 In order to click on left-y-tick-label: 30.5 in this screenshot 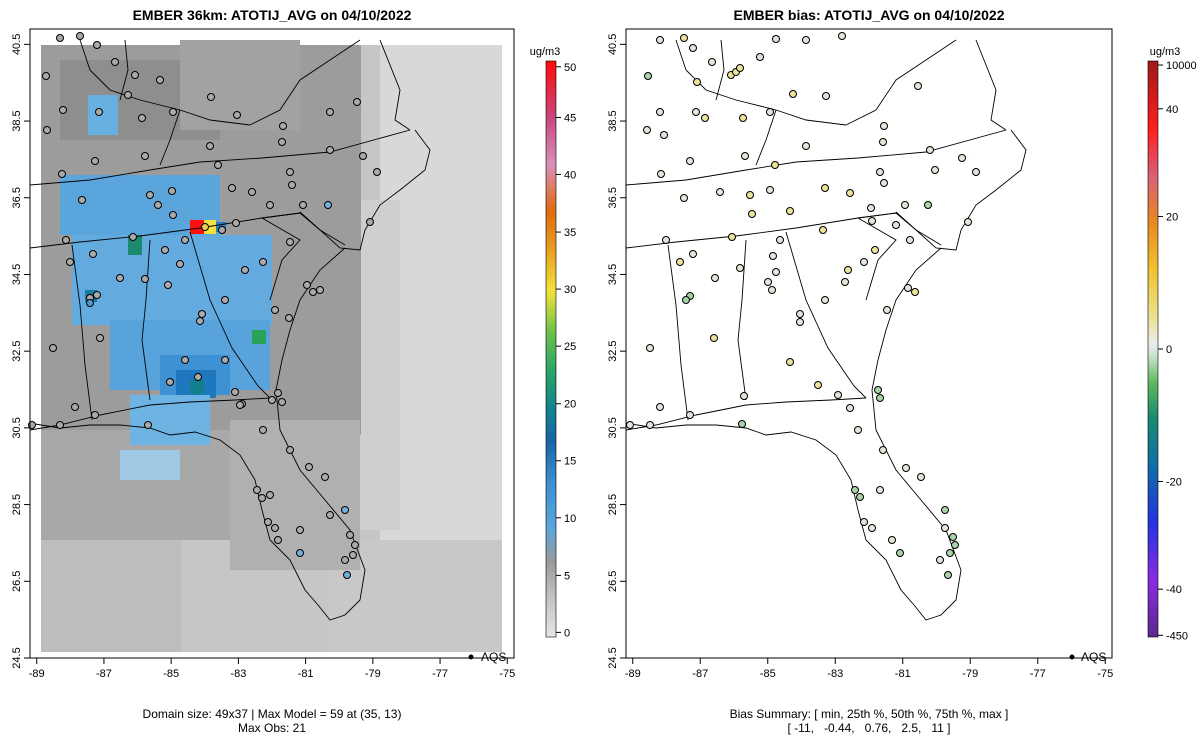, I will do `click(17, 427)`.